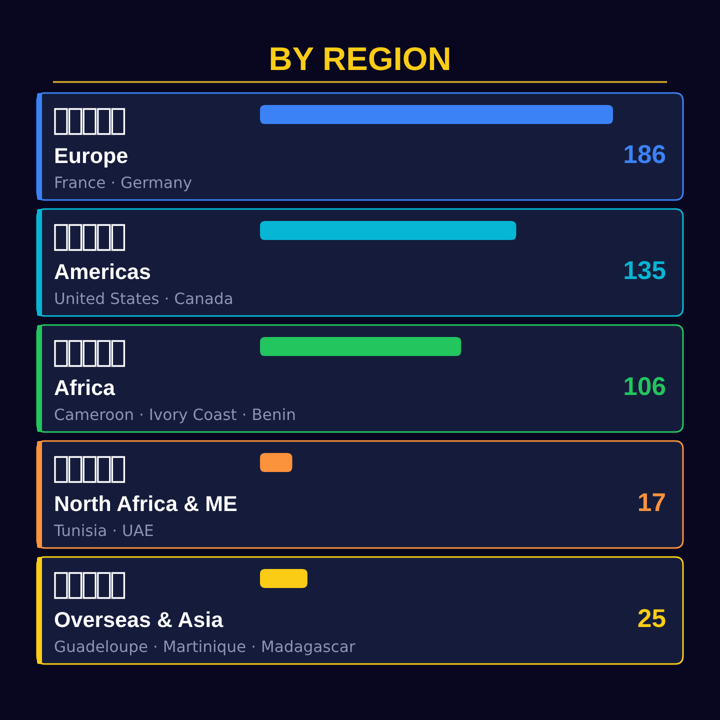 The width and height of the screenshot is (720, 720). Describe the element at coordinates (91, 158) in the screenshot. I see `y-tick-label: Europe` at that location.